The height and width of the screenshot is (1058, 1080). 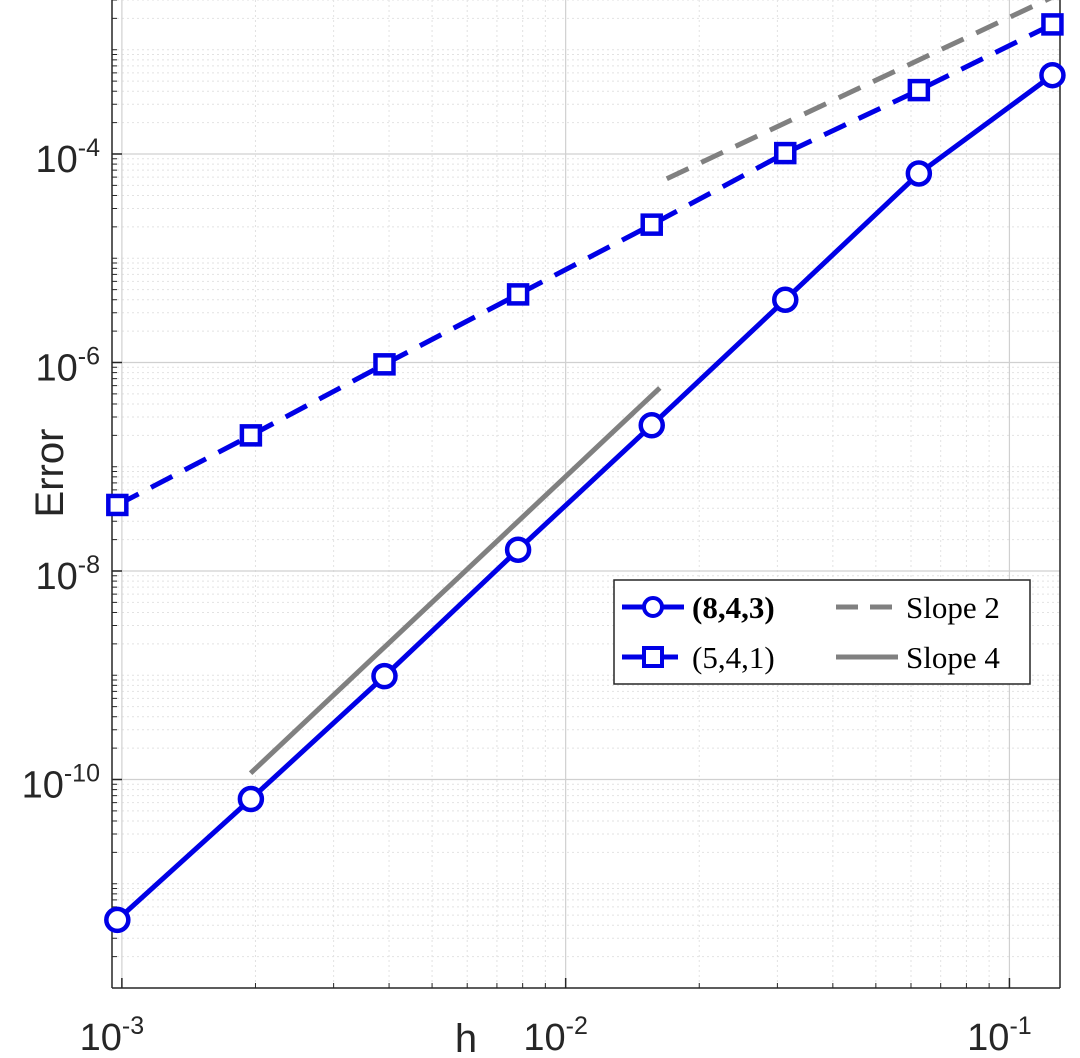 What do you see at coordinates (67, 574) in the screenshot?
I see `y-tick-label: 10⁻⁸` at bounding box center [67, 574].